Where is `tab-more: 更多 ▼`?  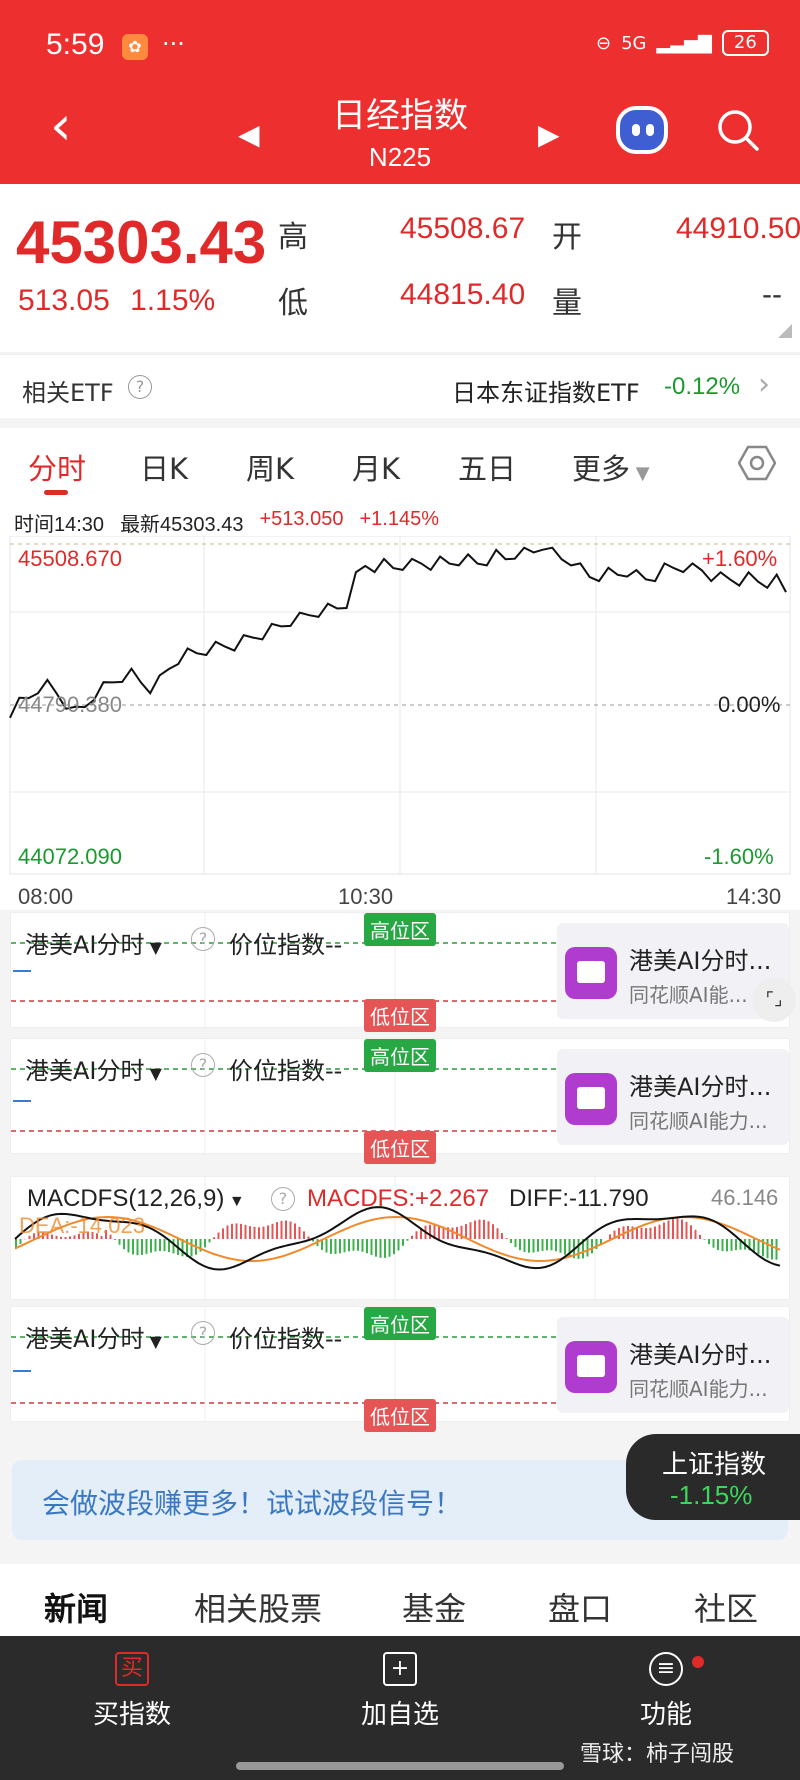
tab-more: 更多 ▼ is located at coordinates (611, 467).